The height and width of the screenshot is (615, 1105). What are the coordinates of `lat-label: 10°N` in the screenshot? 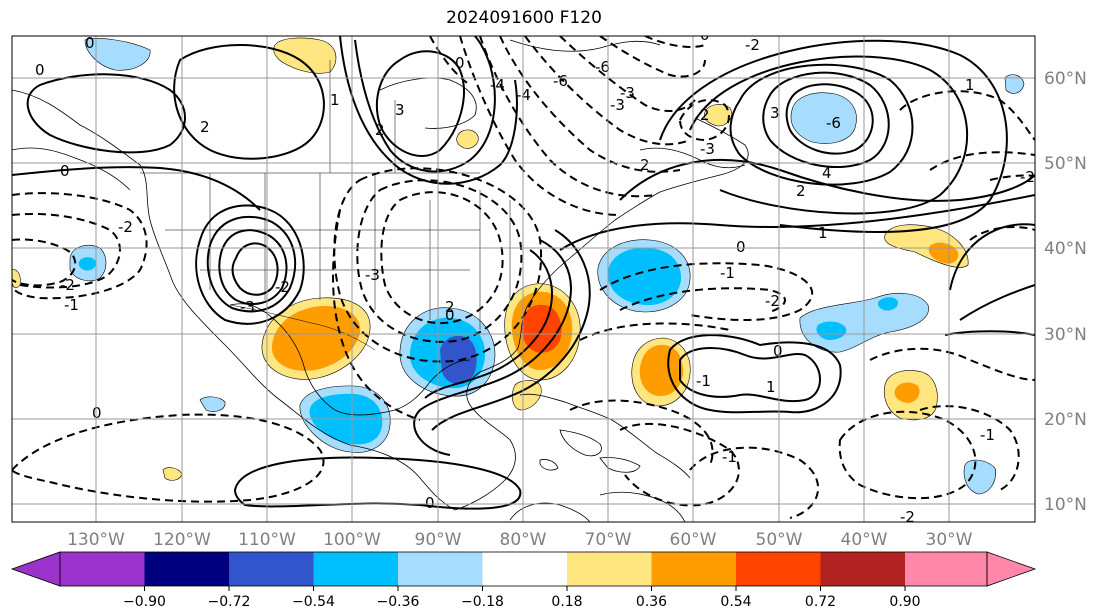 It's located at (1065, 505).